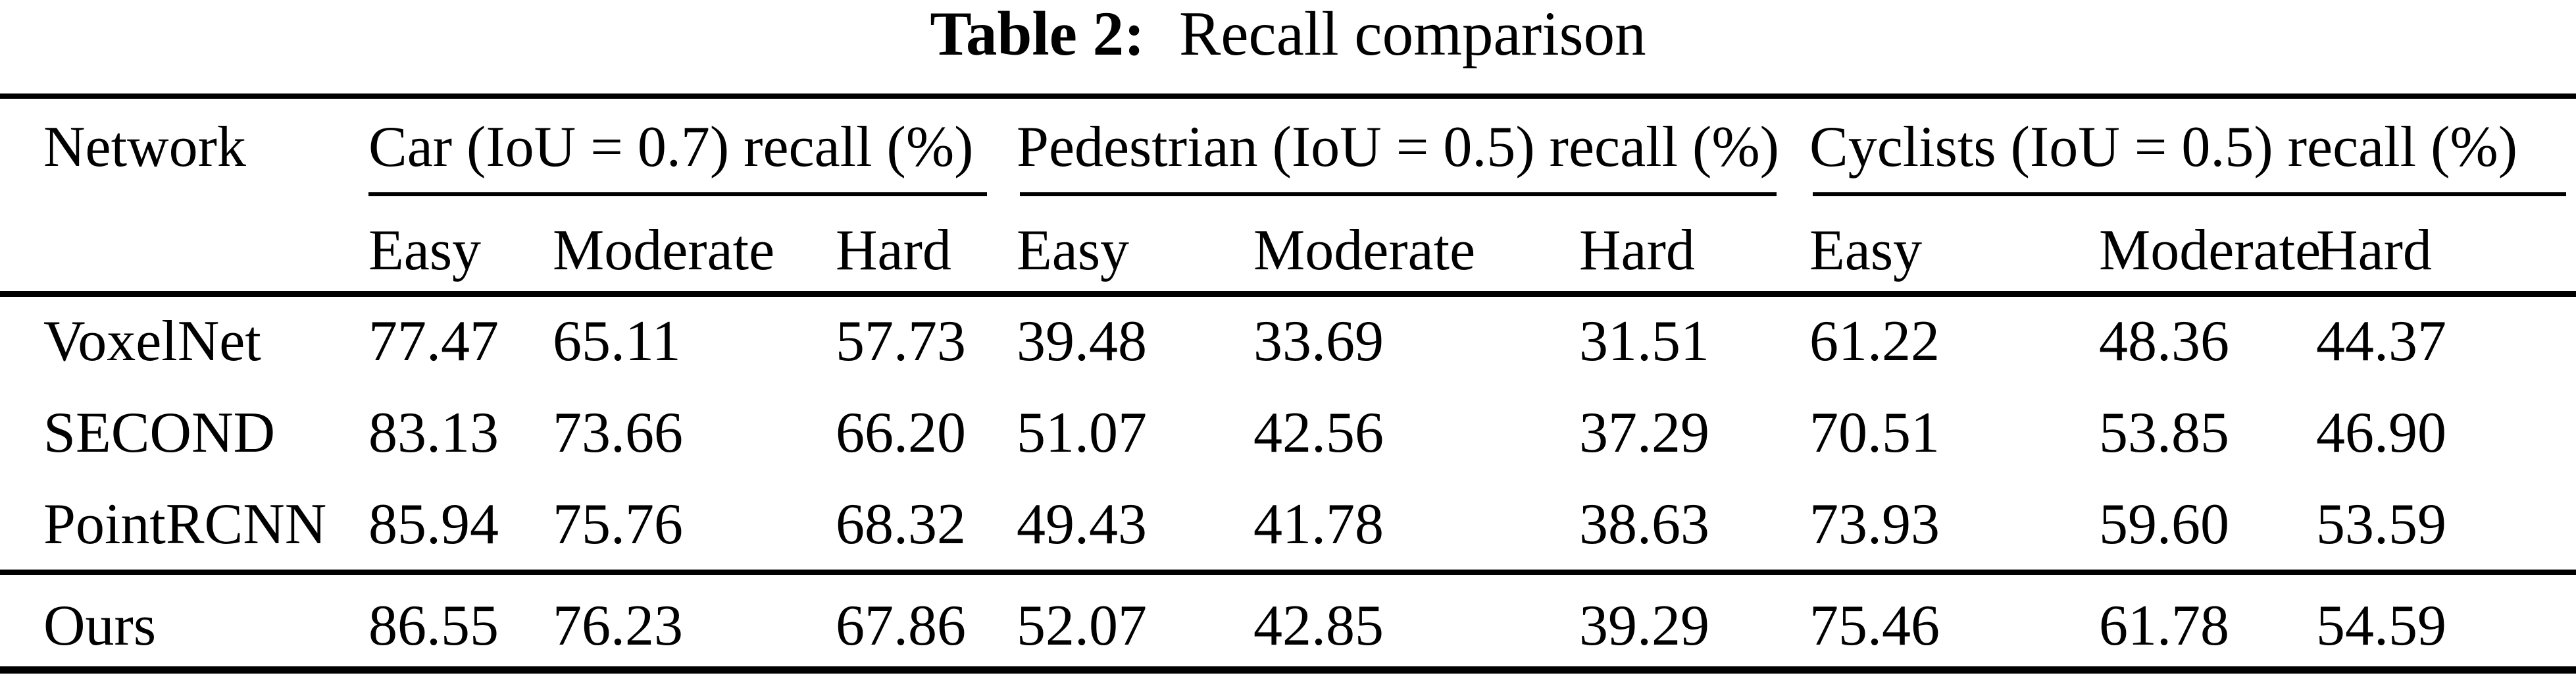 The image size is (2576, 694). What do you see at coordinates (2163, 147) in the screenshot?
I see `column-group-cyclists-label: Cyclists (IoU = 0.5) recall (%)` at bounding box center [2163, 147].